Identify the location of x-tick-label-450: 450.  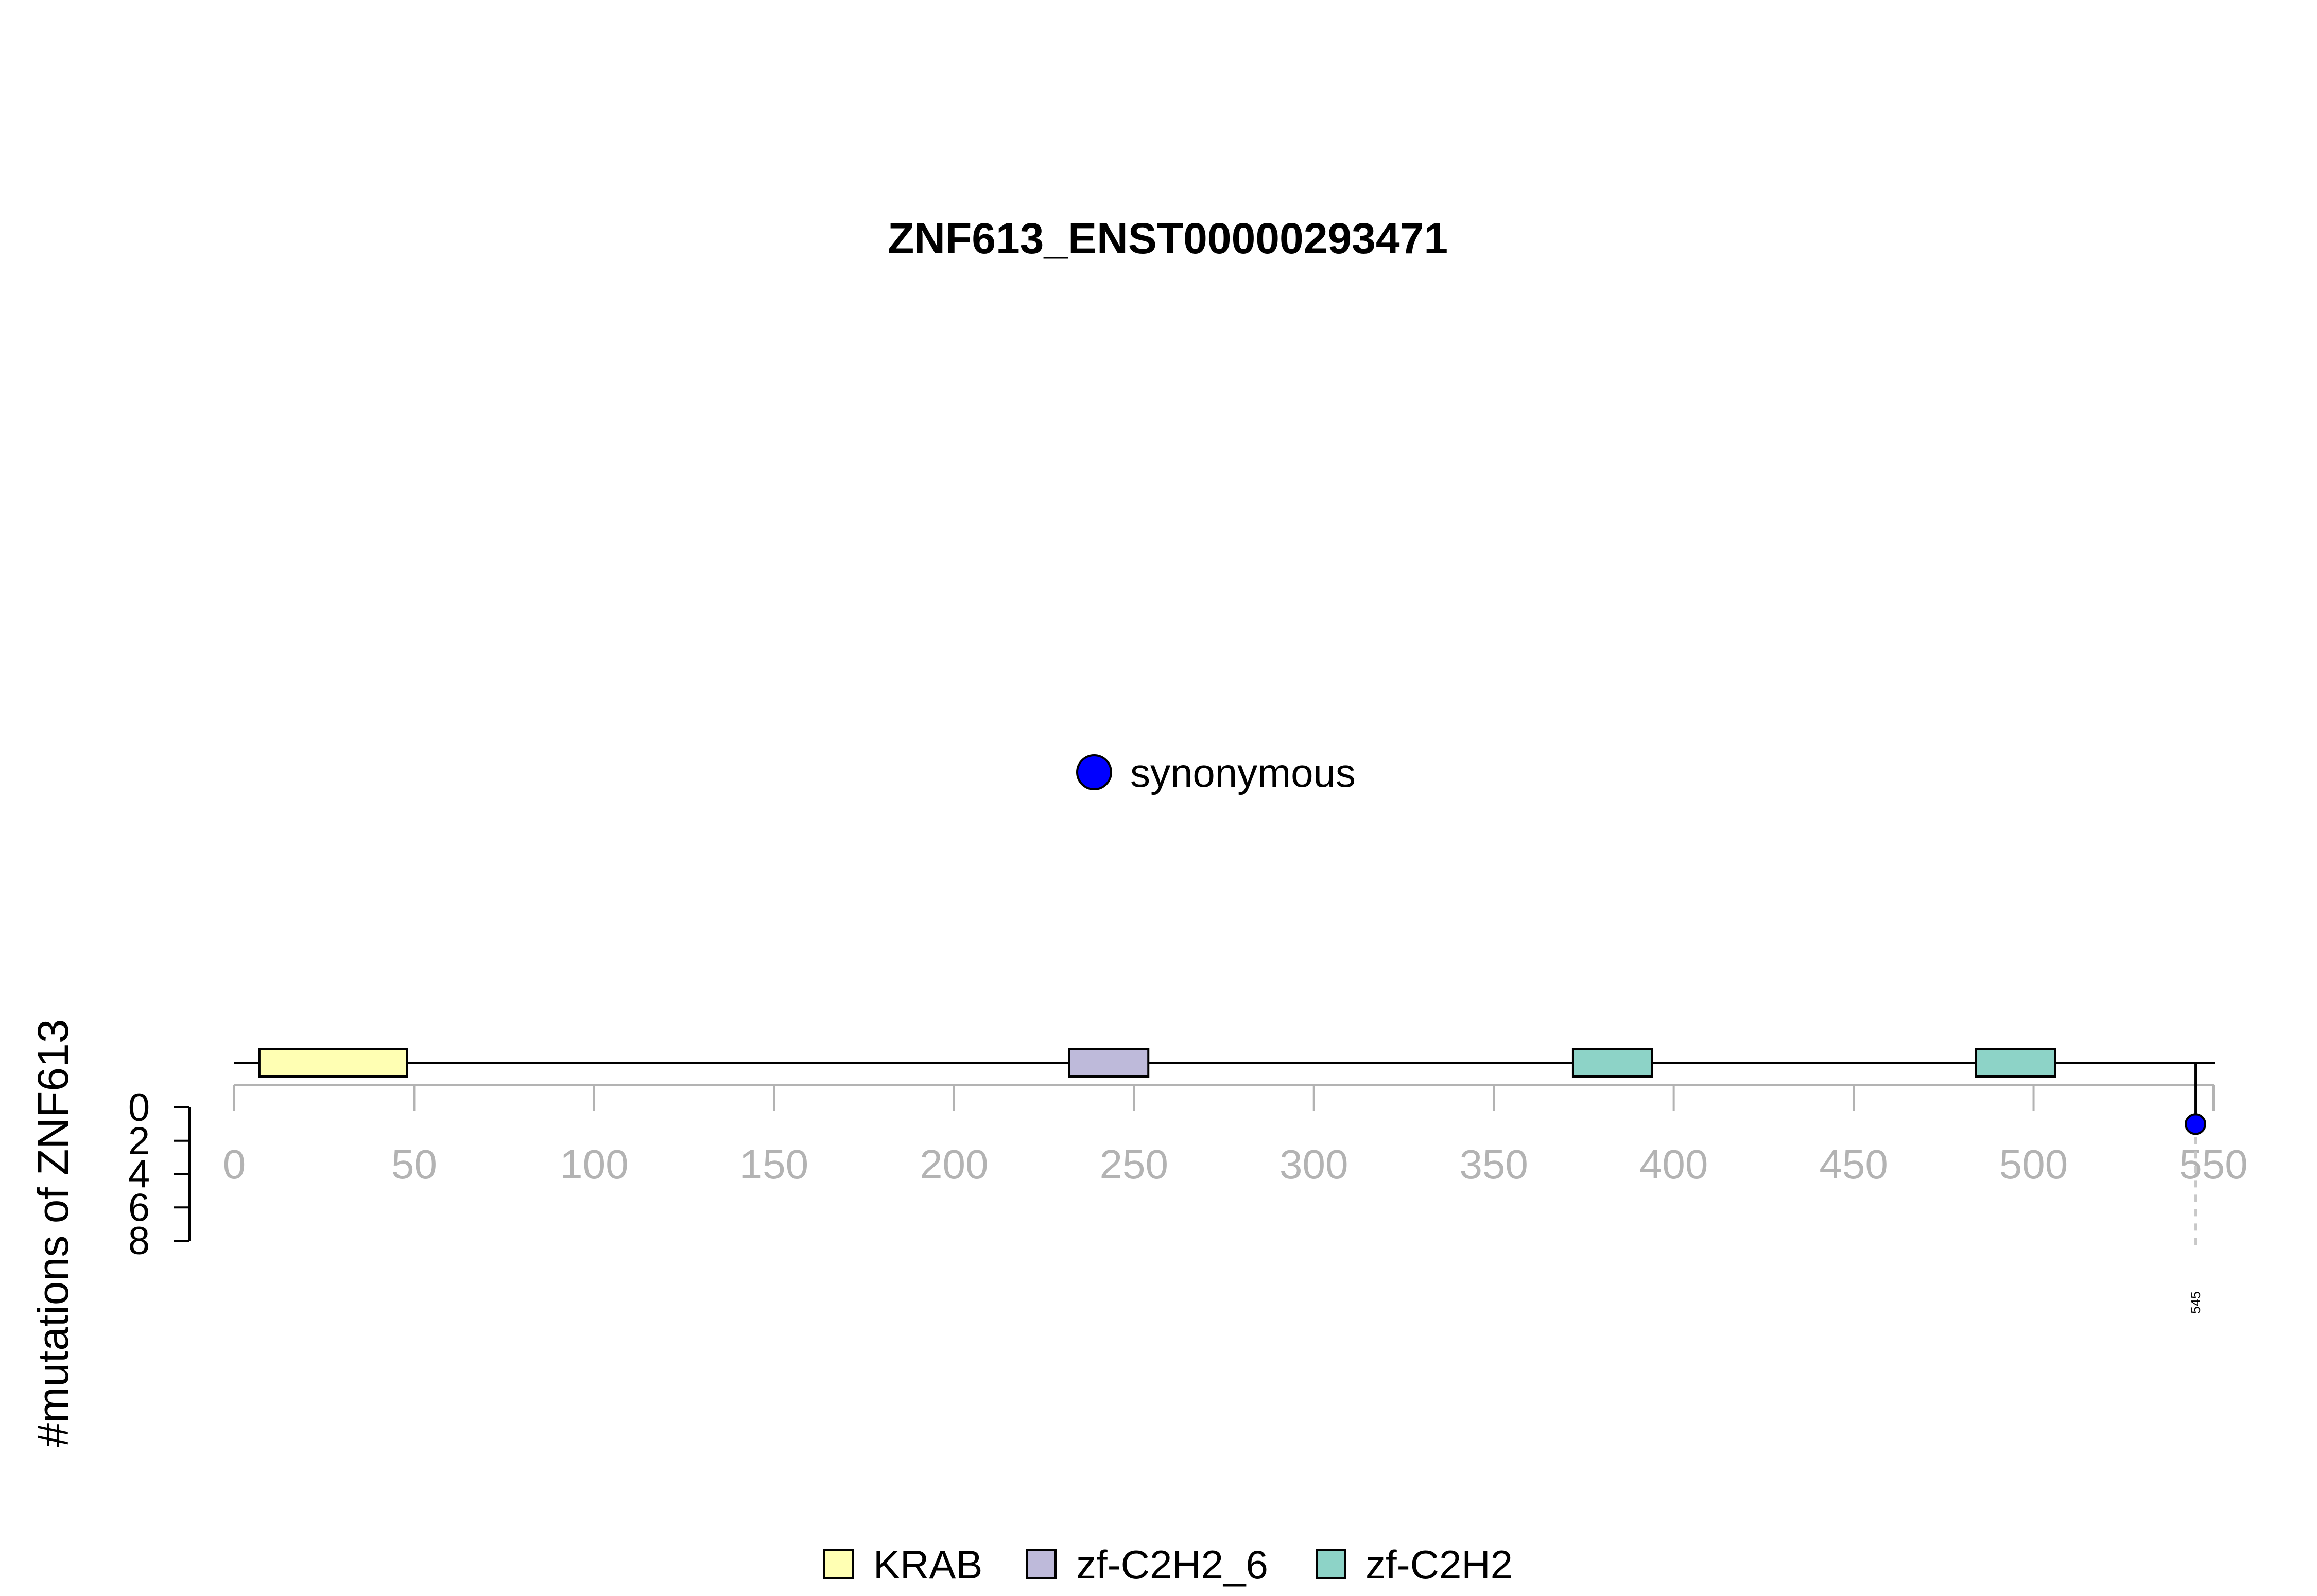
(1853, 1164).